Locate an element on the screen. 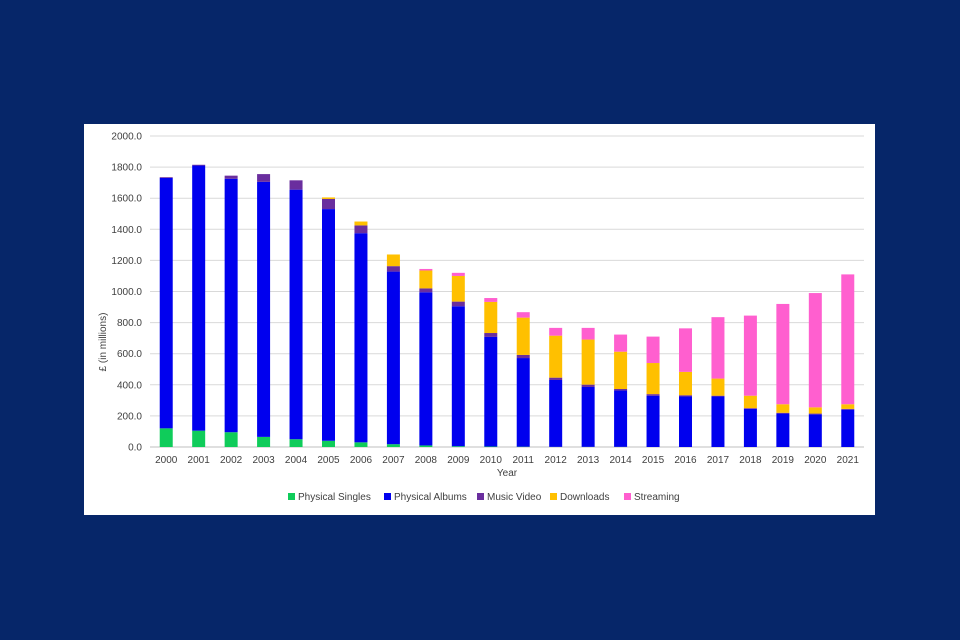 The width and height of the screenshot is (960, 640). x-tick-label: 2002 is located at coordinates (231, 460).